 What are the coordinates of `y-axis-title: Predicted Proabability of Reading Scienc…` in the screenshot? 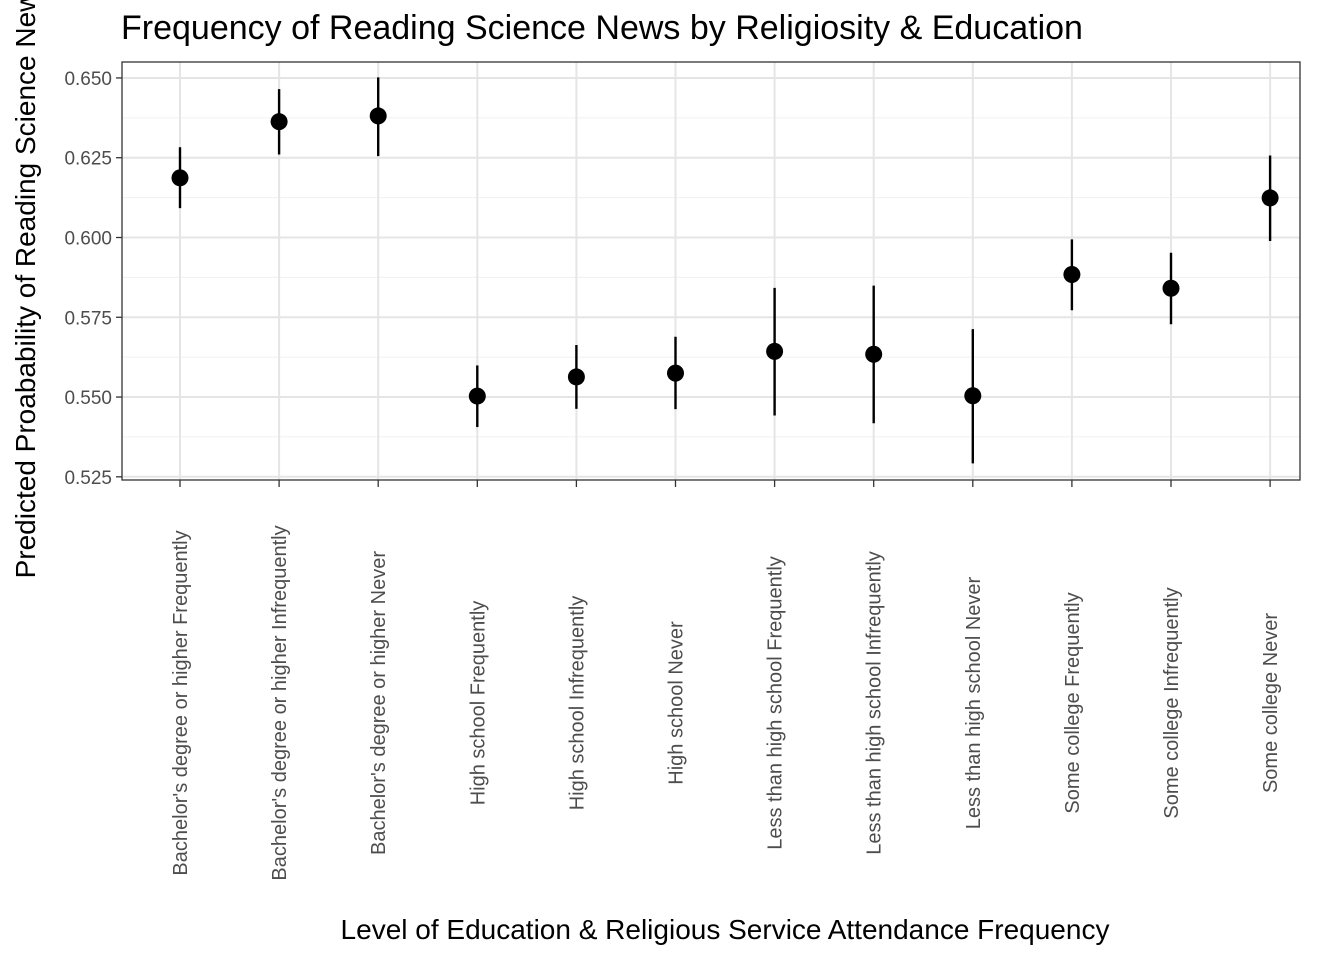 It's located at (25, 289).